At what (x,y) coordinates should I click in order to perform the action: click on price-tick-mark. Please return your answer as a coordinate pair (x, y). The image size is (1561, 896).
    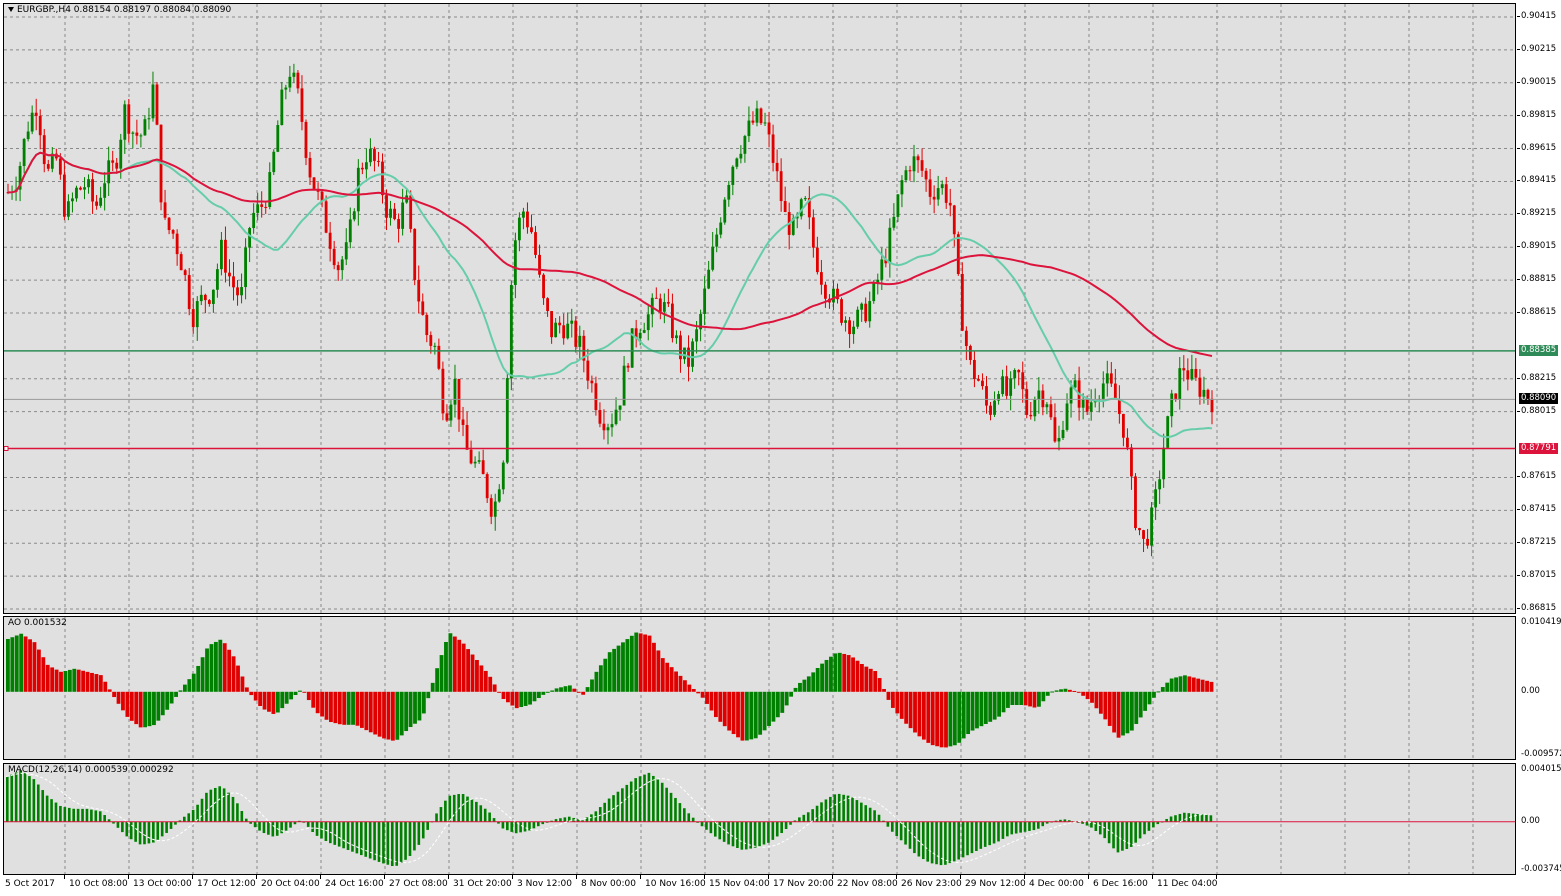
    Looking at the image, I should click on (1518, 49).